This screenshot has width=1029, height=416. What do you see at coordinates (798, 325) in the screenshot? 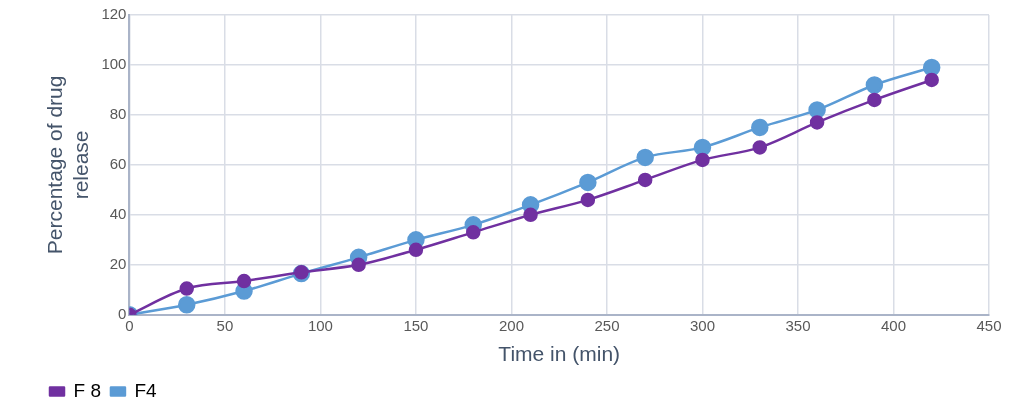
I see `x-tick-label: 350` at bounding box center [798, 325].